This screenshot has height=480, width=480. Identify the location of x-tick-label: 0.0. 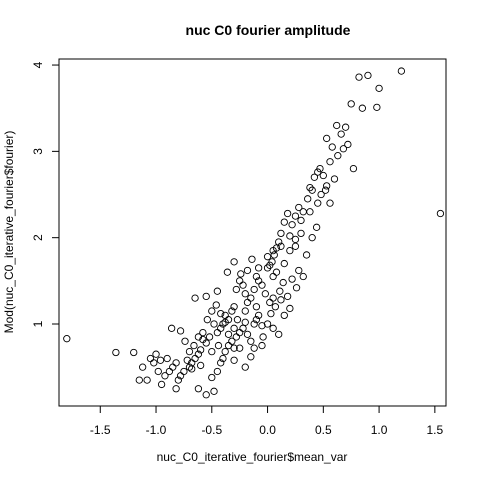
(267, 430).